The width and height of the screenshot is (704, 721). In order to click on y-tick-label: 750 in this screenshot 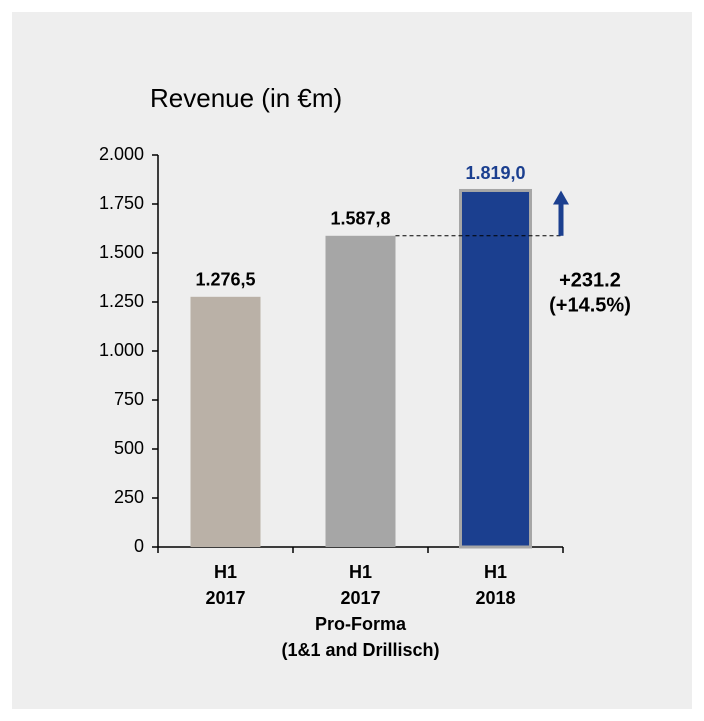, I will do `click(129, 399)`.